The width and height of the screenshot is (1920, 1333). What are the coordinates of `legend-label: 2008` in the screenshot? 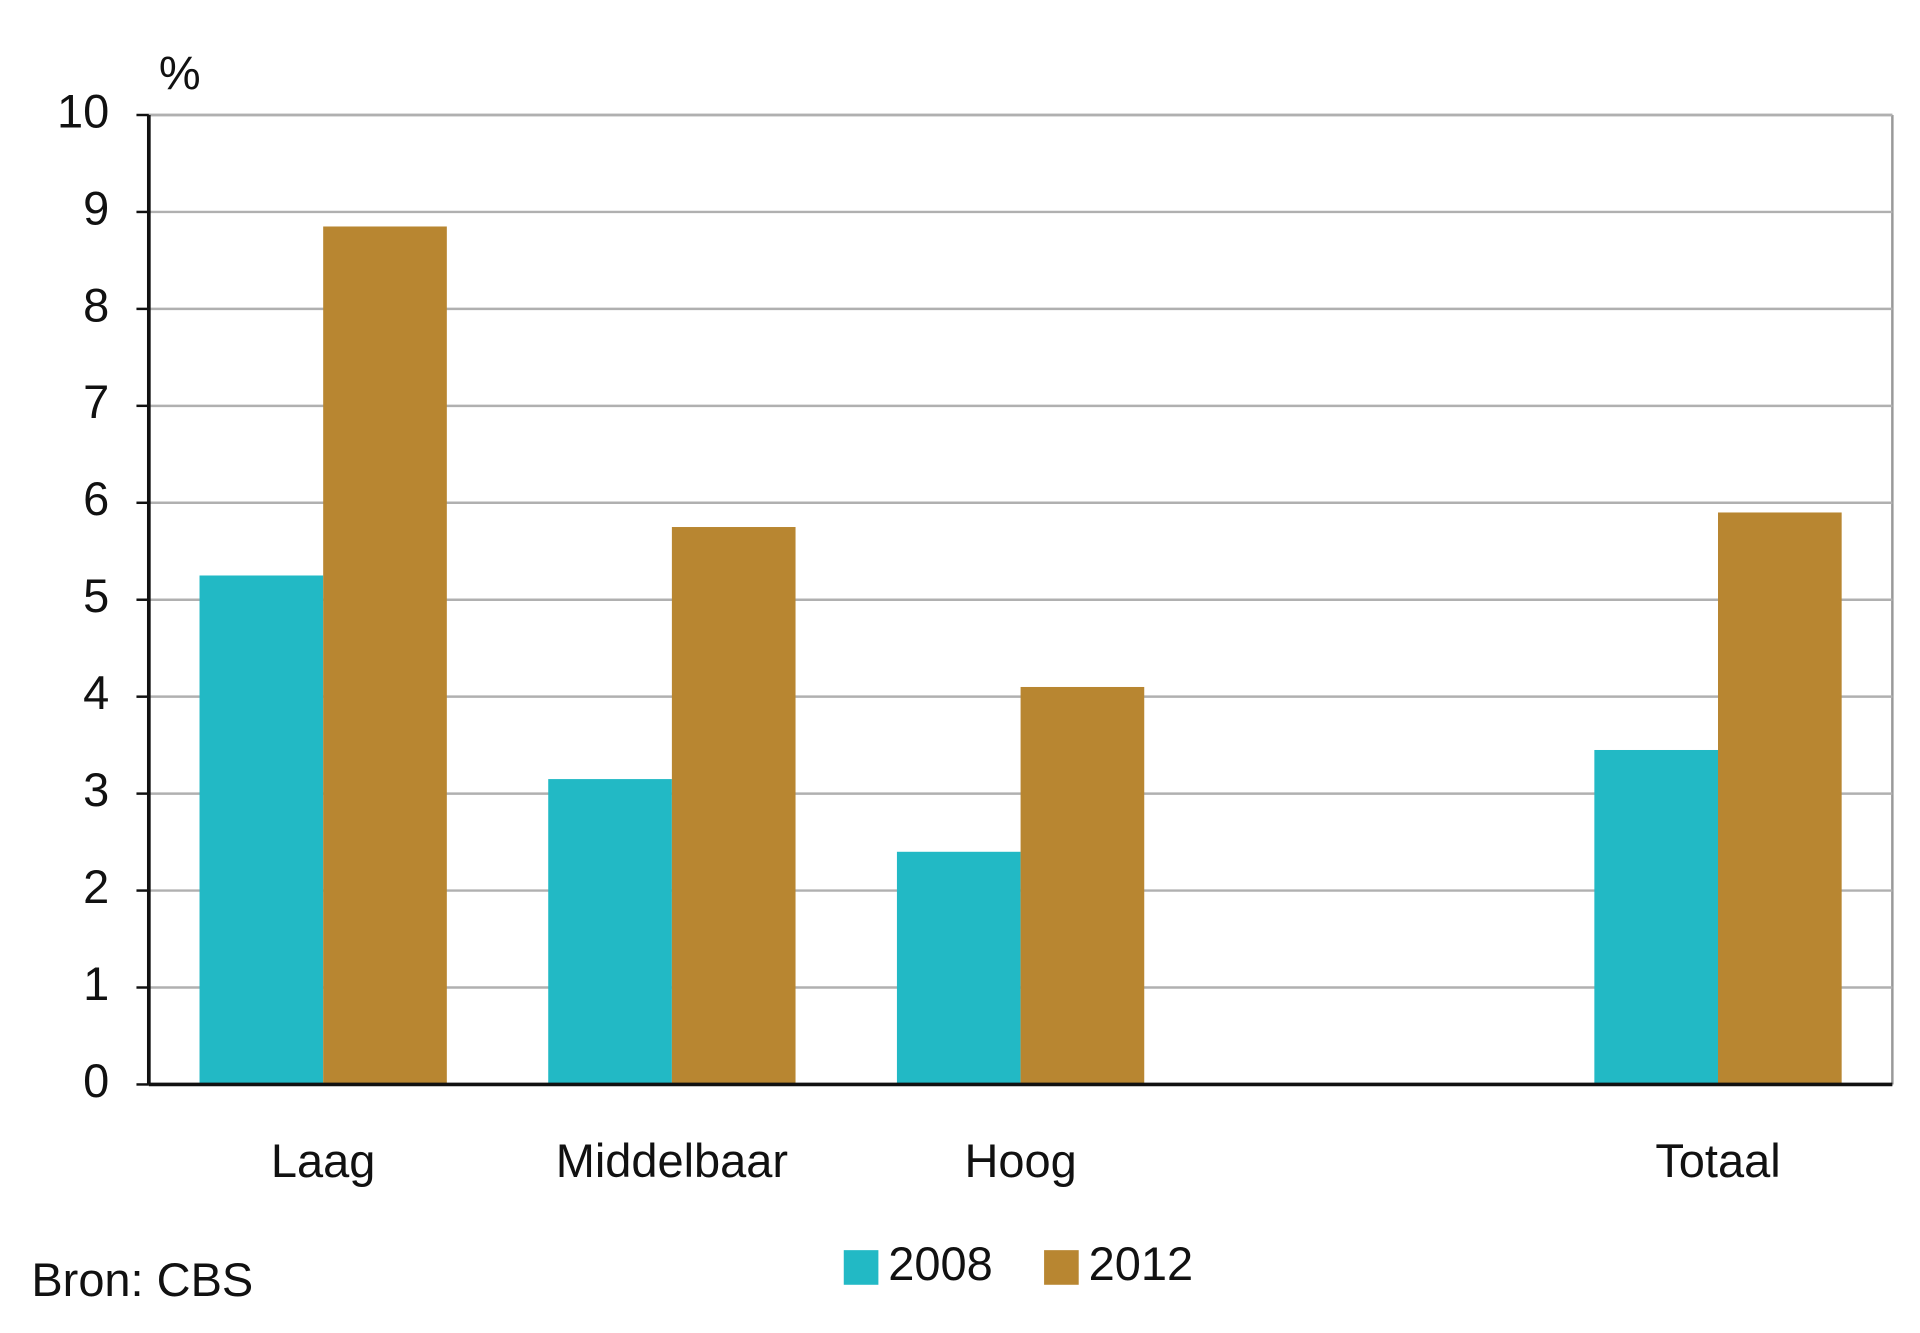 It's located at (940, 1263).